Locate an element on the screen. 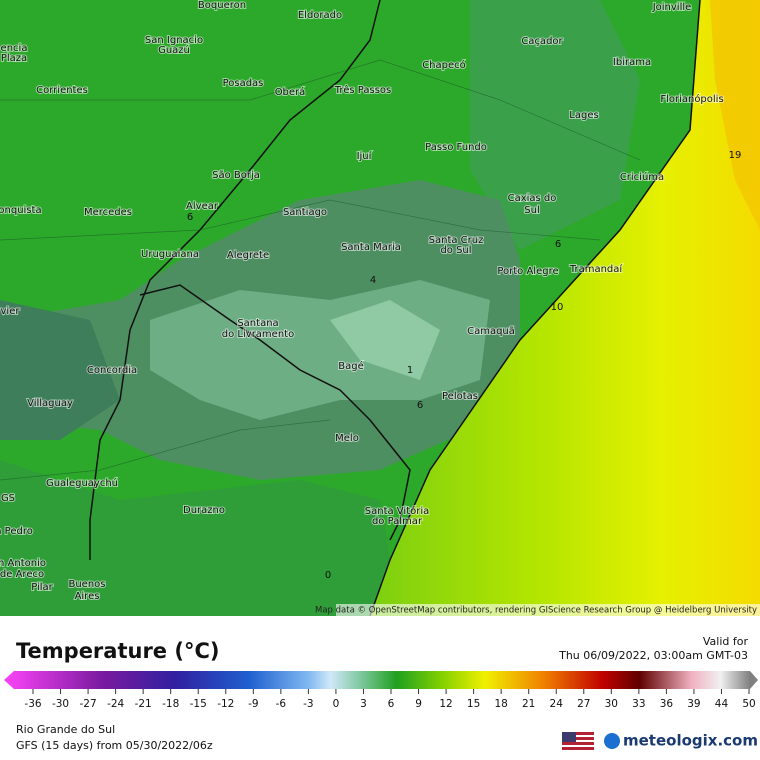 This screenshot has height=760, width=760. colorbar-tick-label: 9 is located at coordinates (418, 704).